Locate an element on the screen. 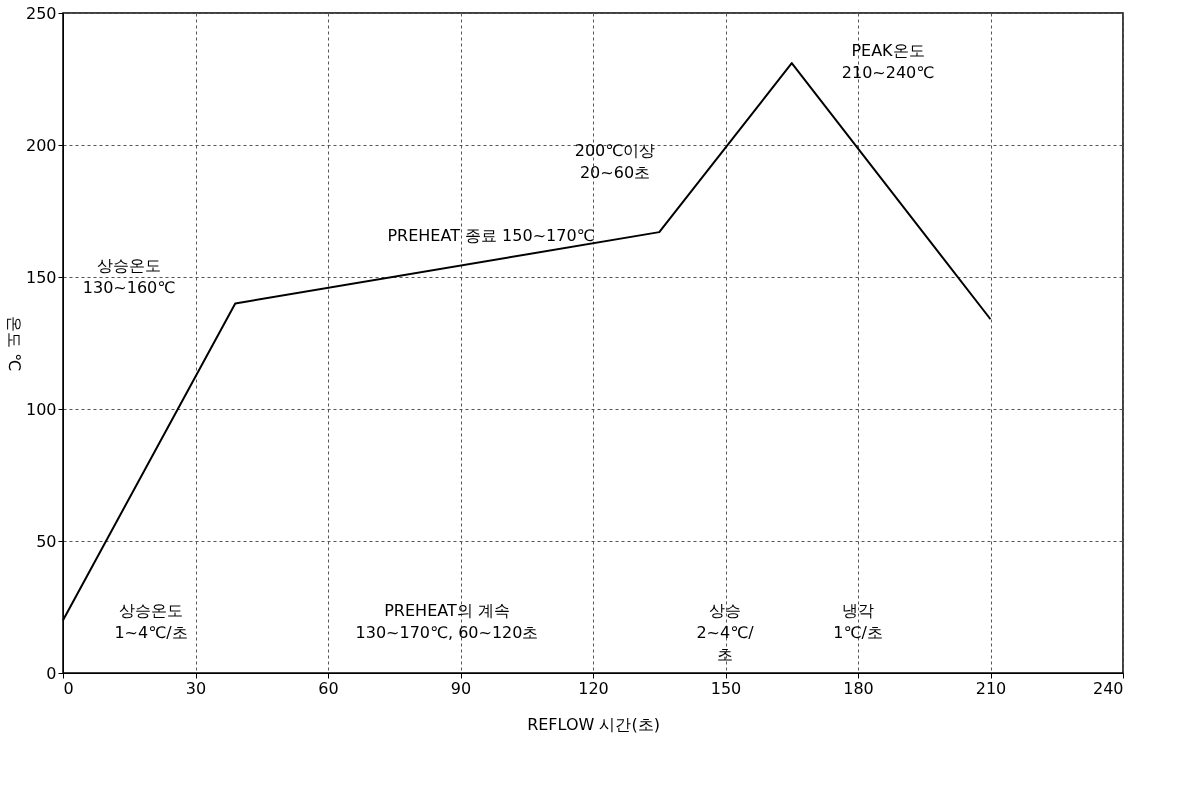 The width and height of the screenshot is (1201, 785). x-tick-label: 90 is located at coordinates (461, 688).